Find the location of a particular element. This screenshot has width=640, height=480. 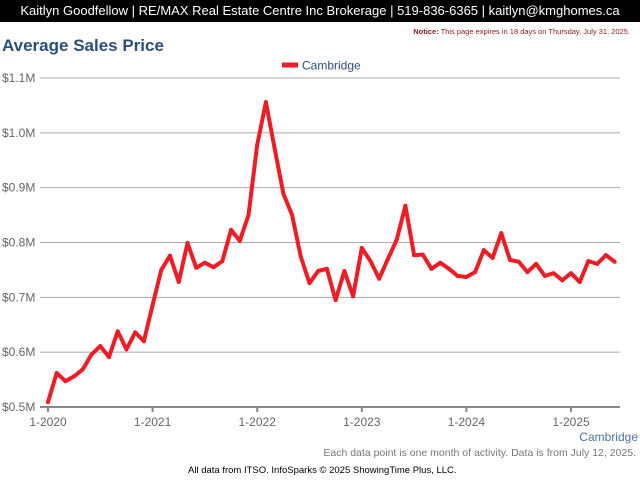

y-tick-label: $0.7M is located at coordinates (18, 297).